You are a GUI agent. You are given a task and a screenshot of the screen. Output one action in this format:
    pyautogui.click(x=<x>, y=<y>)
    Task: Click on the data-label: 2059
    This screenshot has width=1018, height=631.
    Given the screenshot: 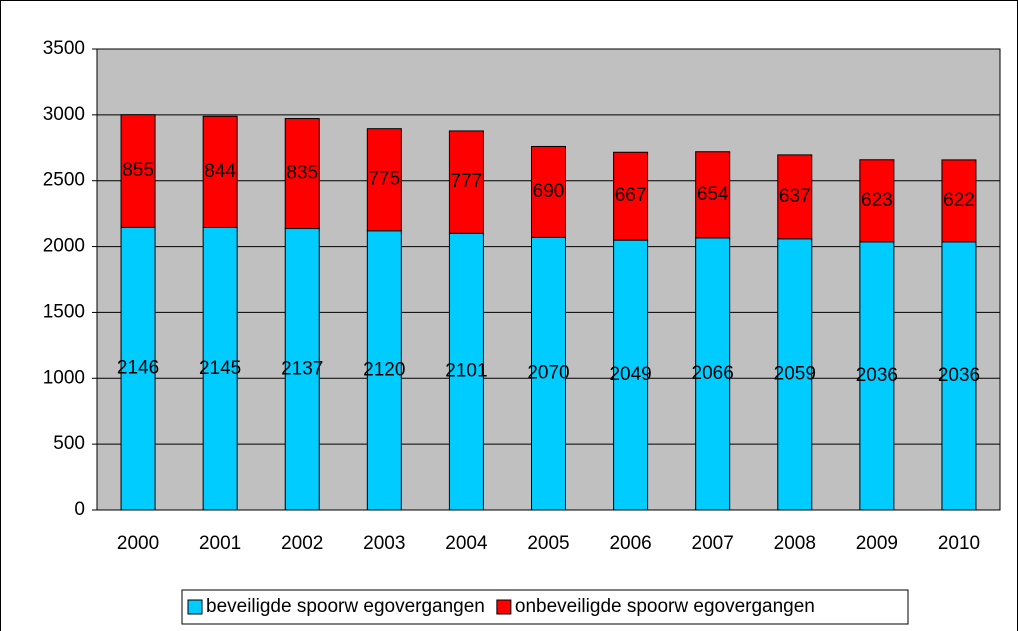 What is the action you would take?
    pyautogui.click(x=795, y=373)
    